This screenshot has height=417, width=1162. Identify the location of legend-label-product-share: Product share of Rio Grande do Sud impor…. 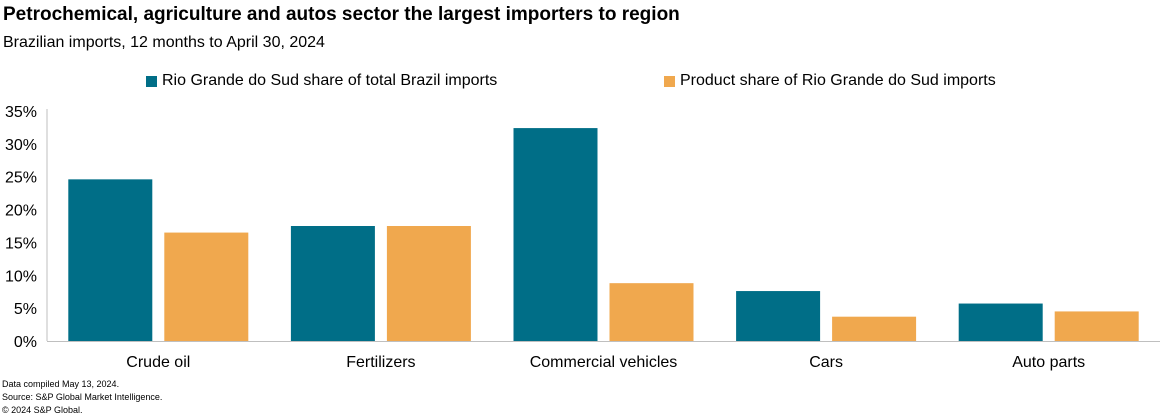
(838, 80).